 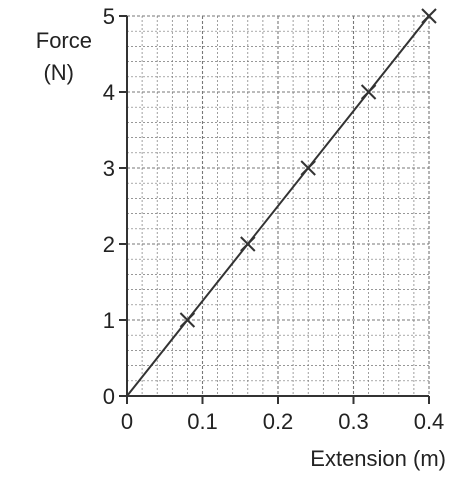 What do you see at coordinates (109, 244) in the screenshot?
I see `y-tick-label: 2` at bounding box center [109, 244].